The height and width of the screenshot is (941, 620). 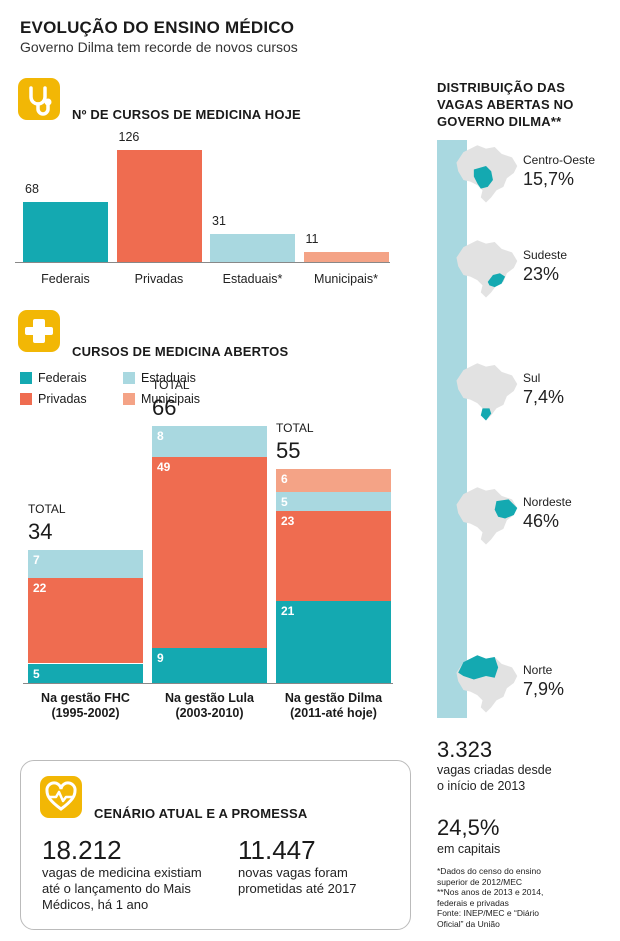 What do you see at coordinates (559, 160) in the screenshot?
I see `region-name: Centro-Oeste` at bounding box center [559, 160].